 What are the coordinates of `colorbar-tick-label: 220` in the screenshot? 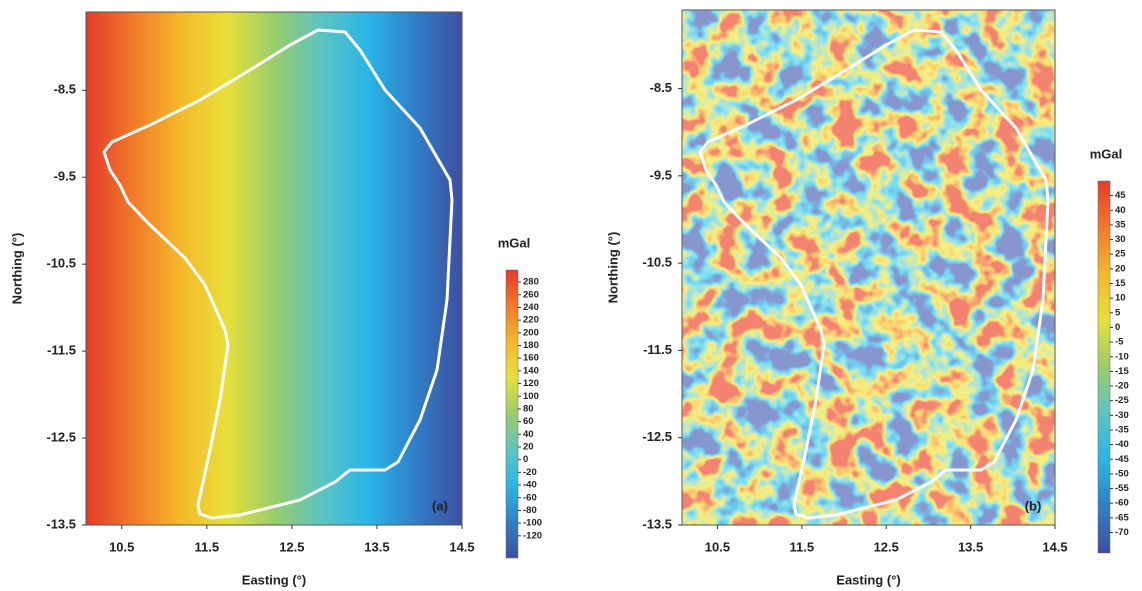 It's located at (531, 320).